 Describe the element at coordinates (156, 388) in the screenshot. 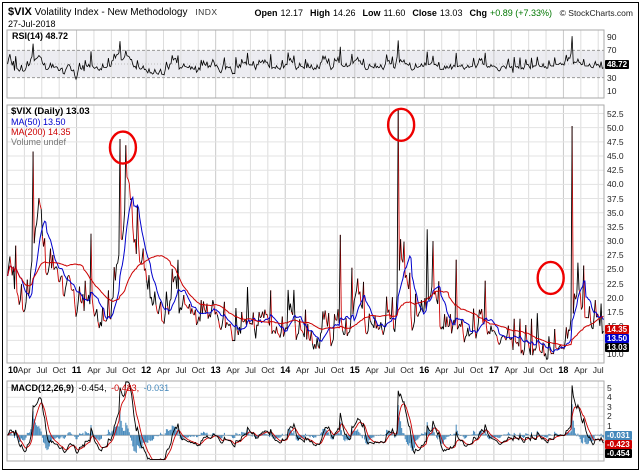

I see `macd-hist-value: -0.031` at that location.